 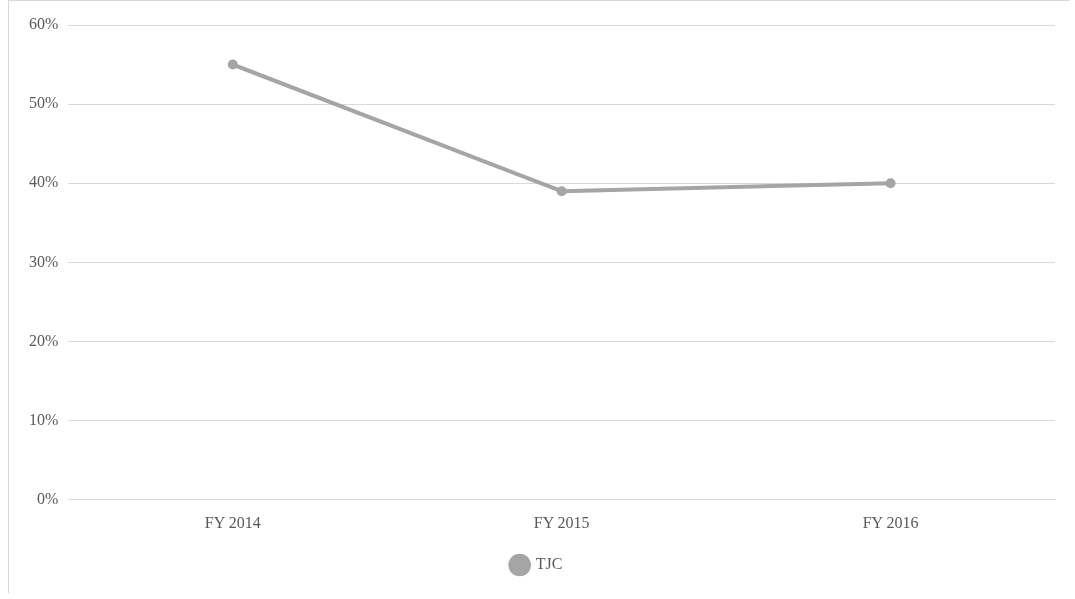 I want to click on legend-label: TJC, so click(x=549, y=564).